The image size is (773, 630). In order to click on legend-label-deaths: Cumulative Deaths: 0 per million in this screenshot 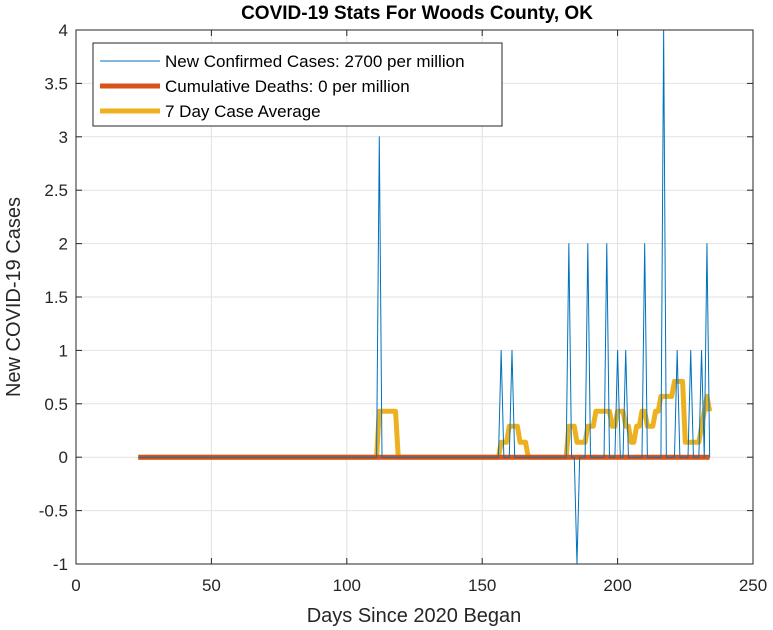, I will do `click(287, 86)`.